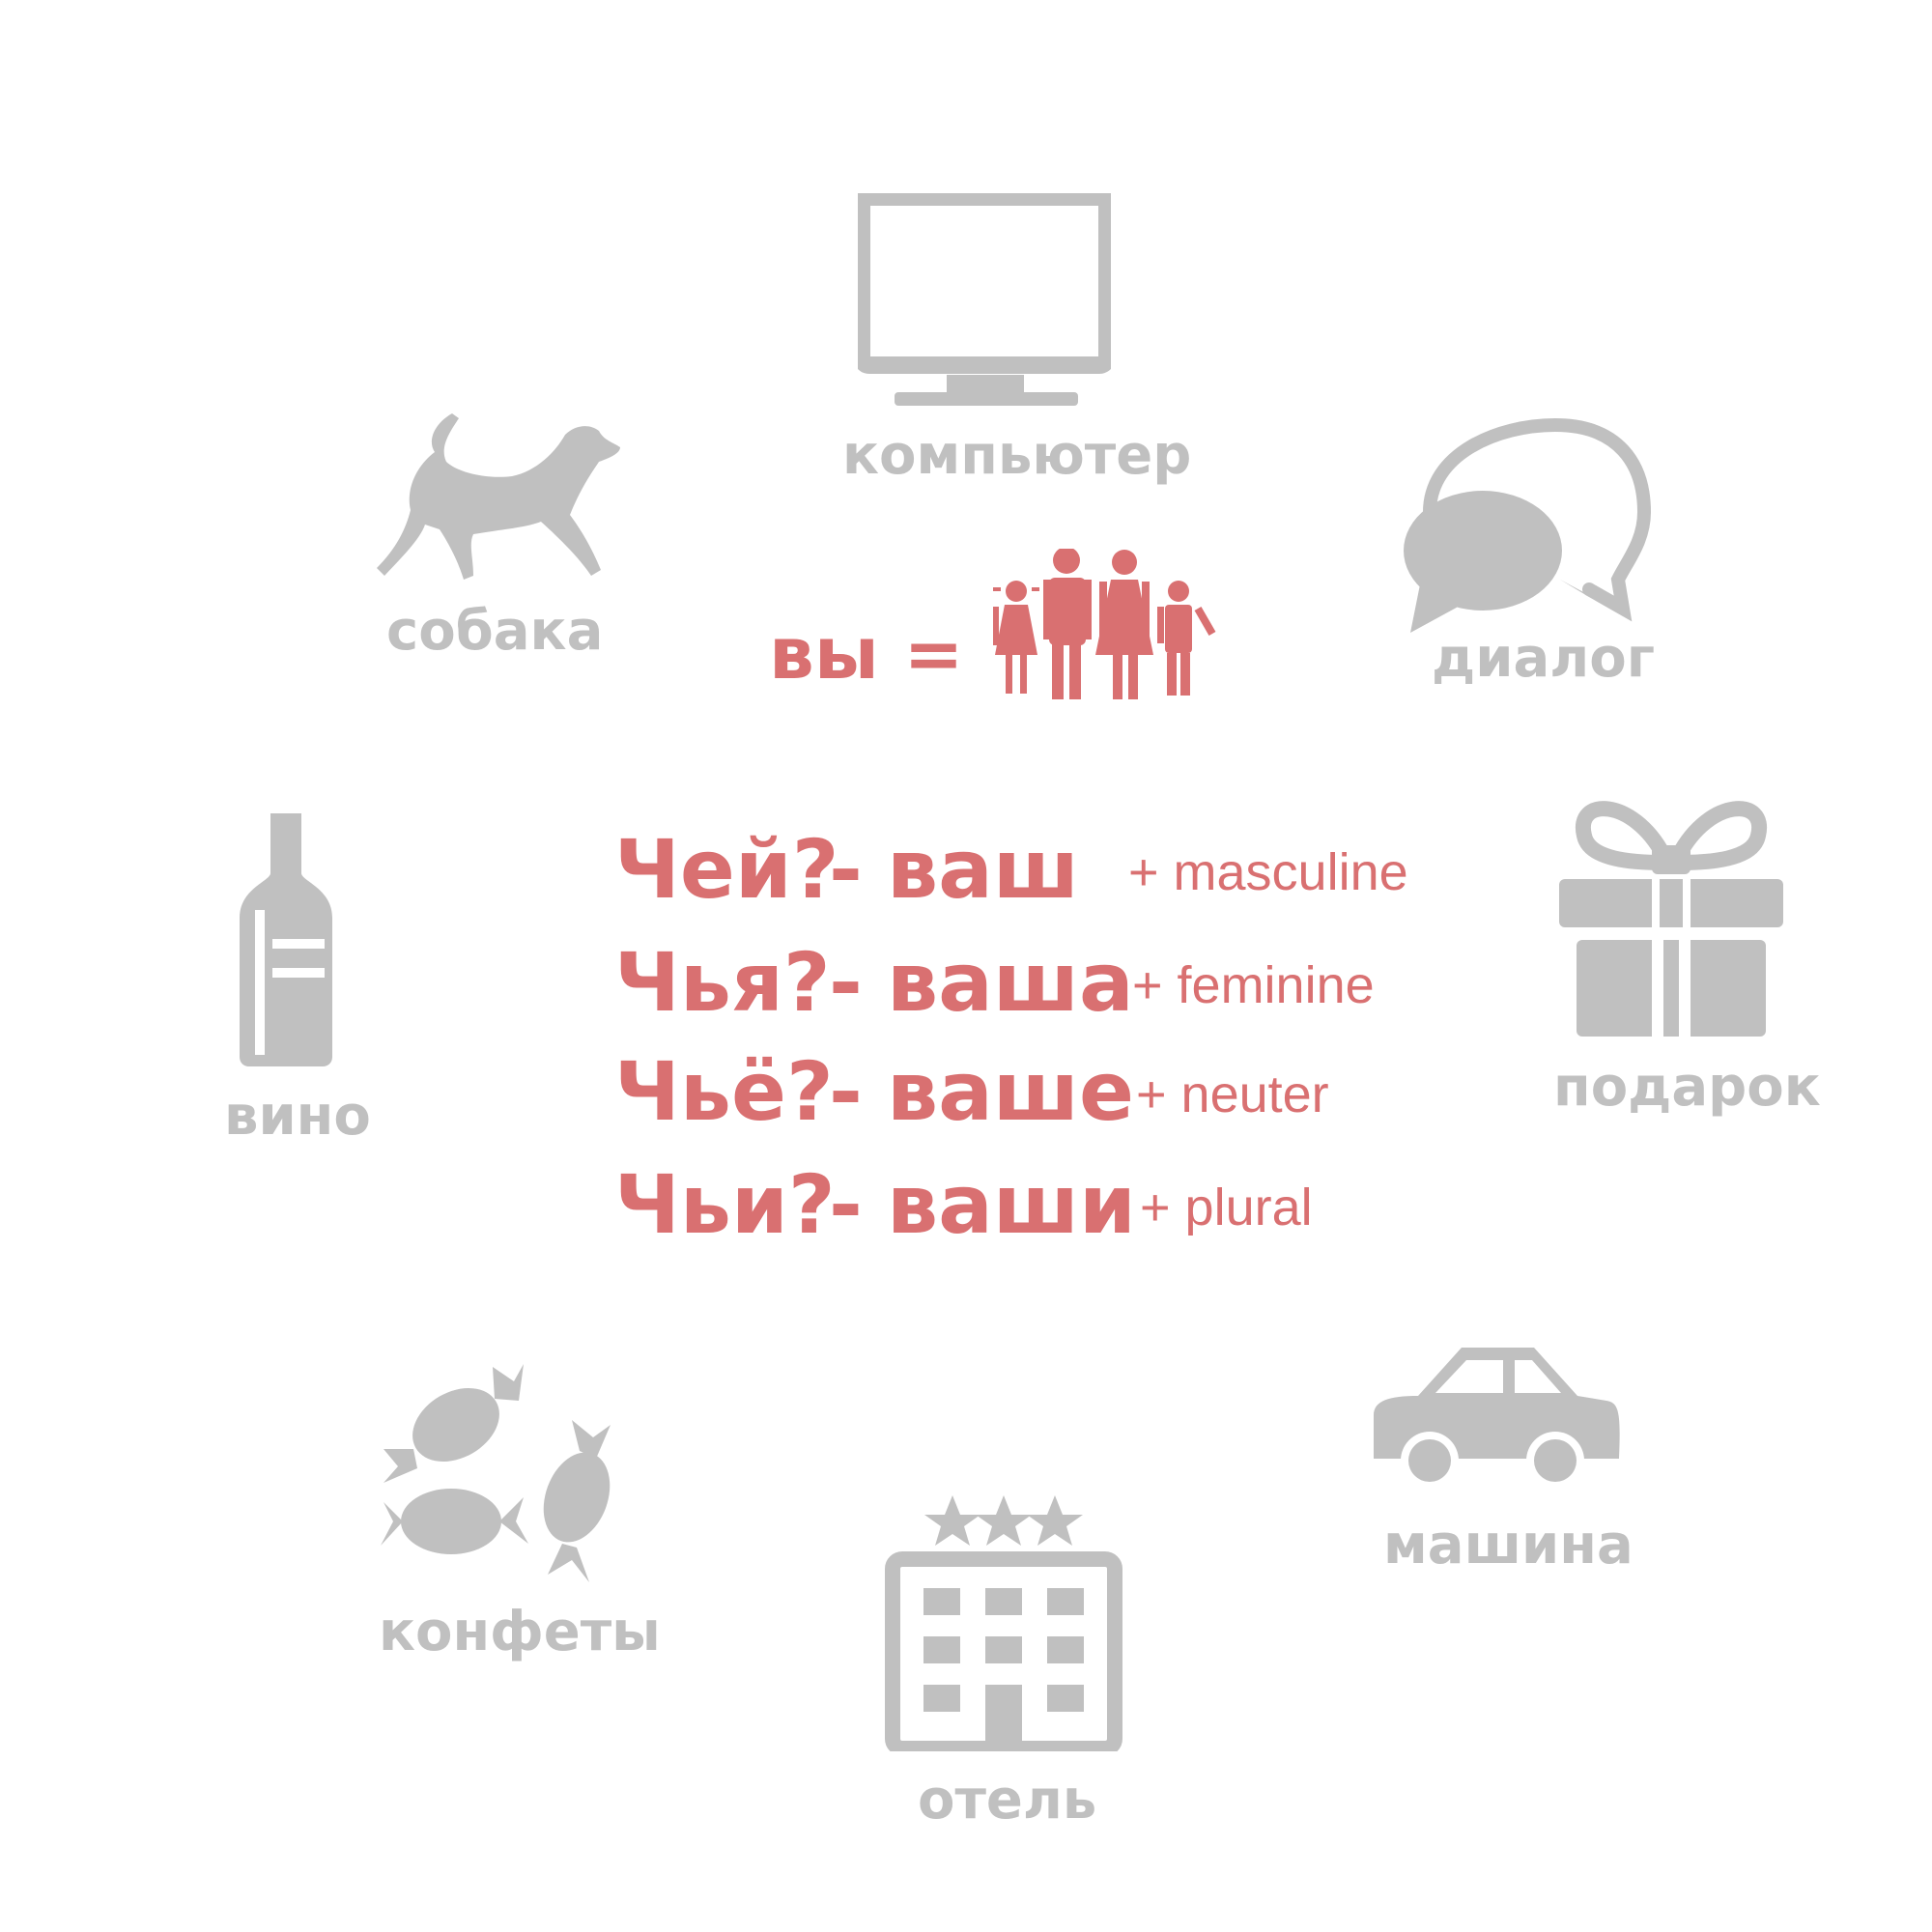 This screenshot has height=1932, width=1932. Describe the element at coordinates (983, 869) in the screenshot. I see `possessive-masculine: ваш` at that location.